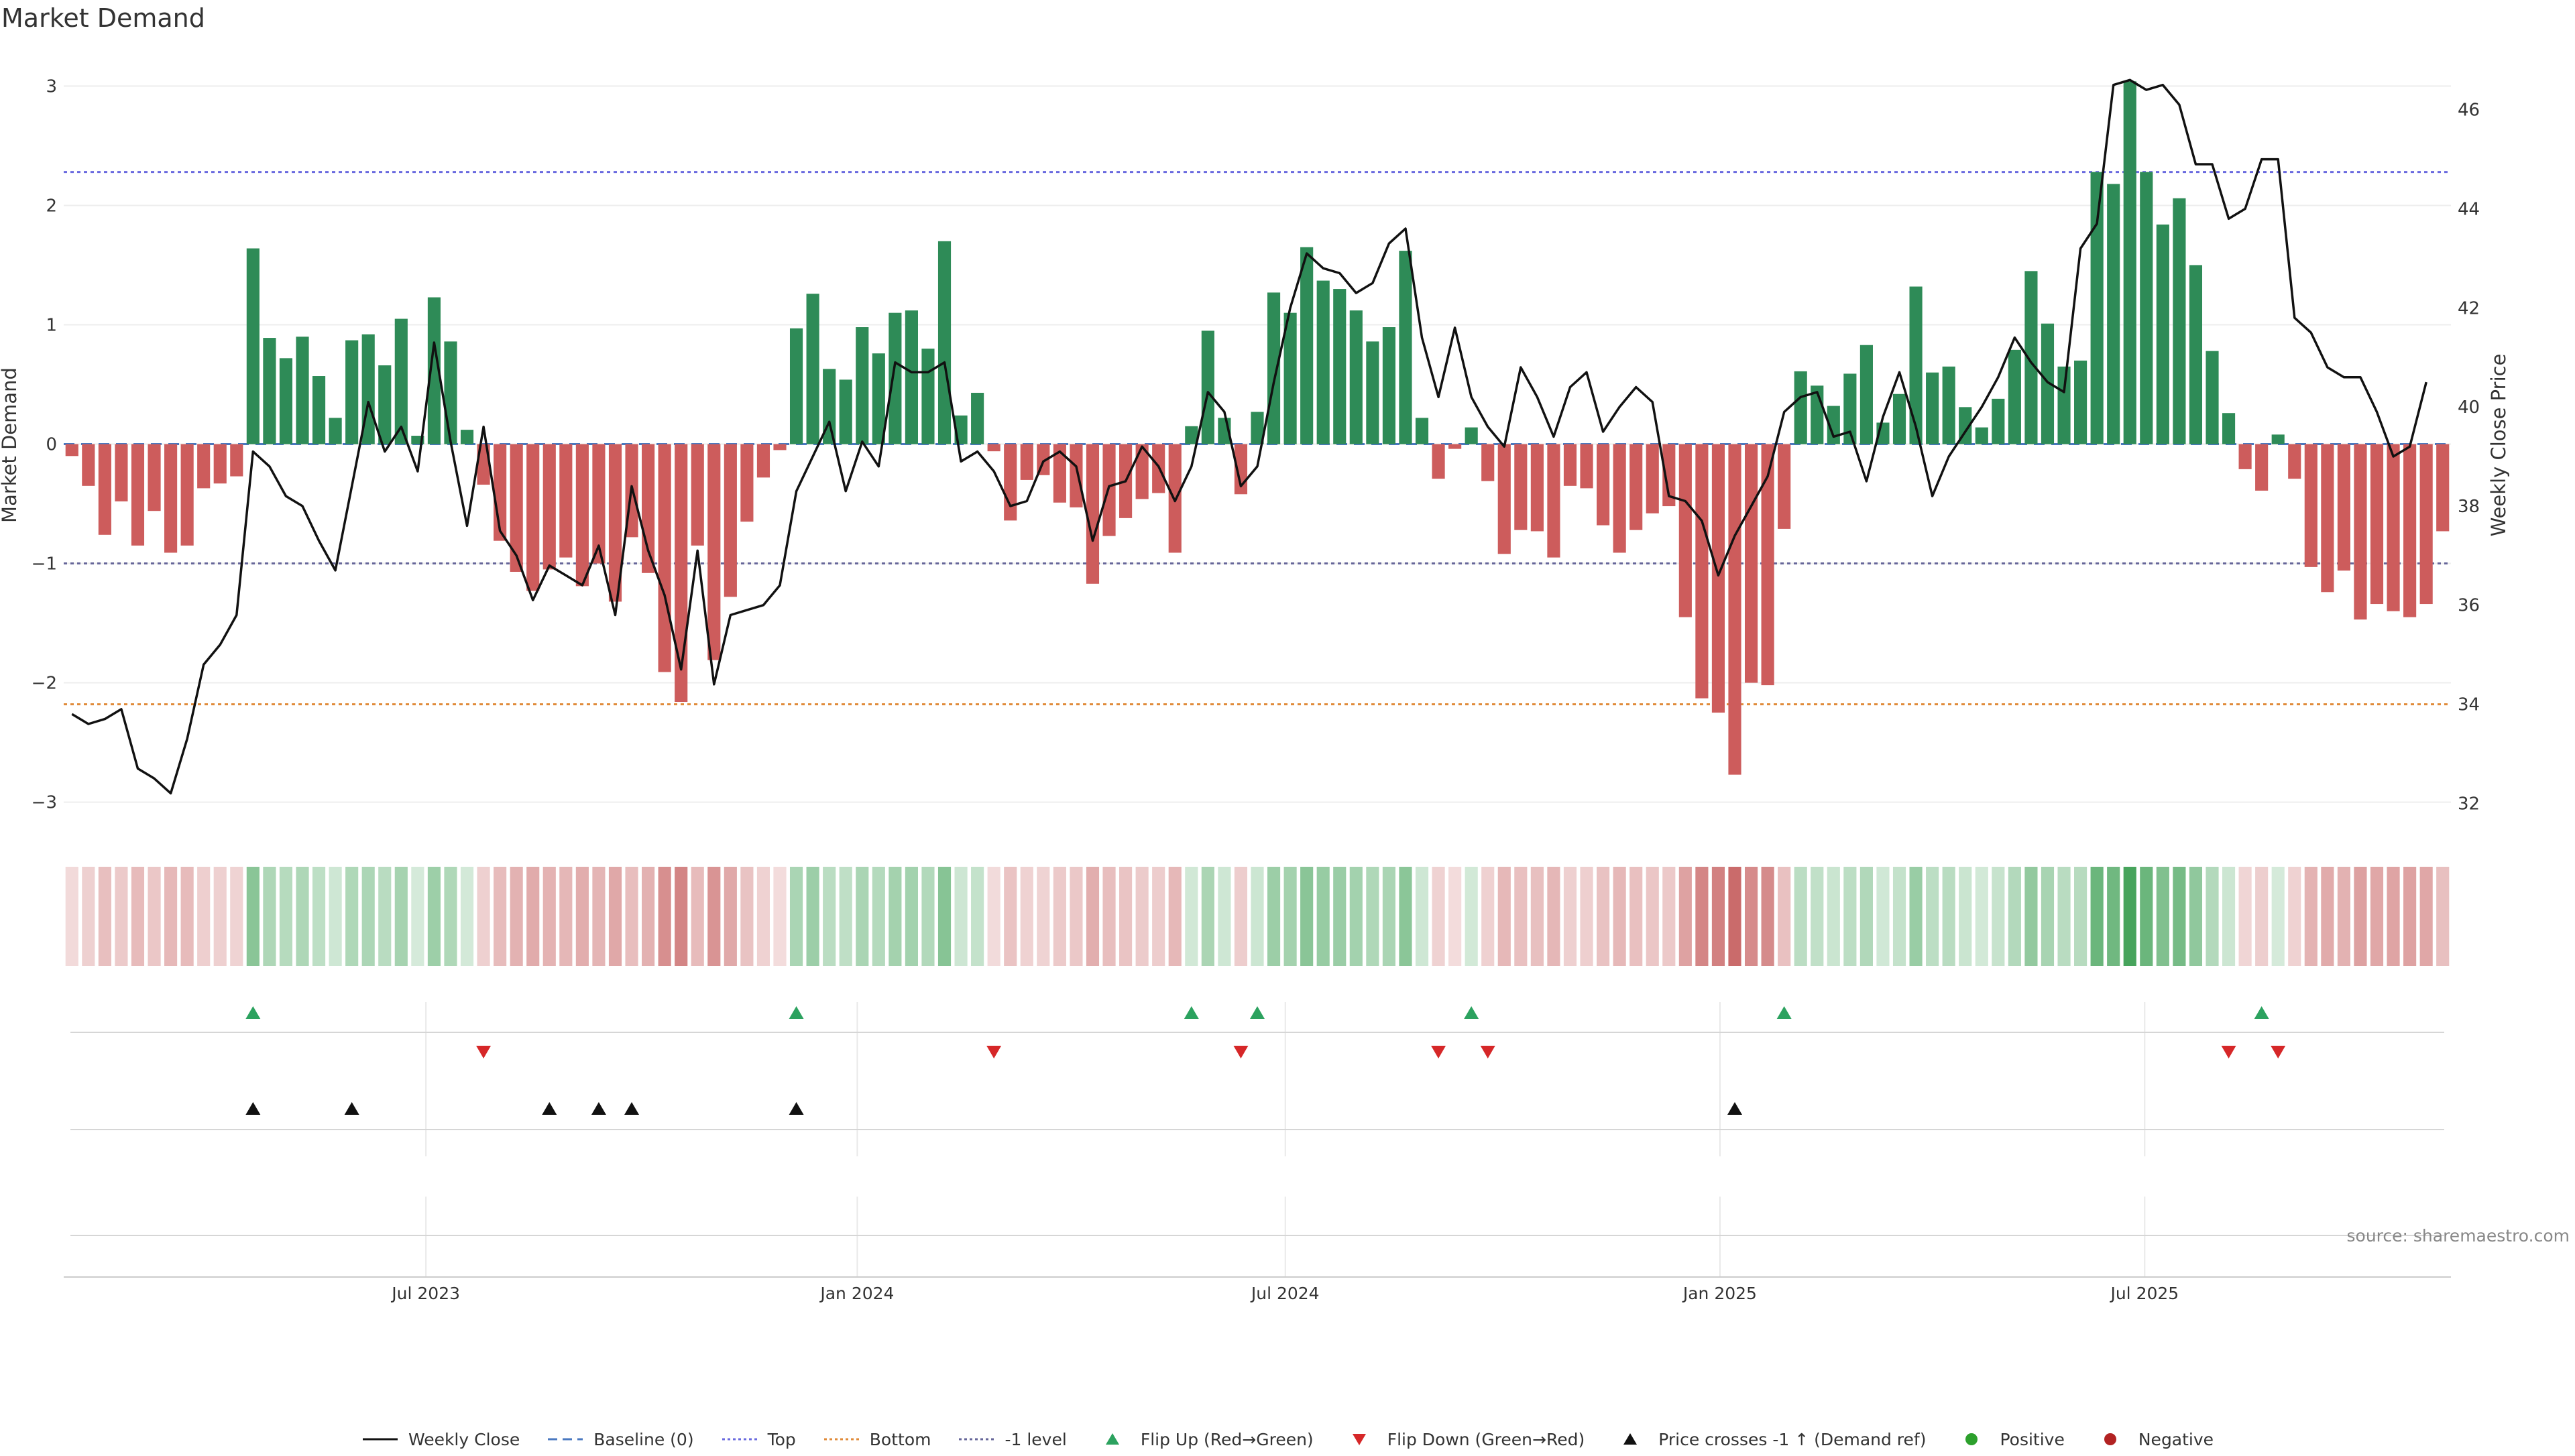 The height and width of the screenshot is (1456, 2575). I want to click on legend-flip-up: Flip Up (Red→Green), so click(1204, 1439).